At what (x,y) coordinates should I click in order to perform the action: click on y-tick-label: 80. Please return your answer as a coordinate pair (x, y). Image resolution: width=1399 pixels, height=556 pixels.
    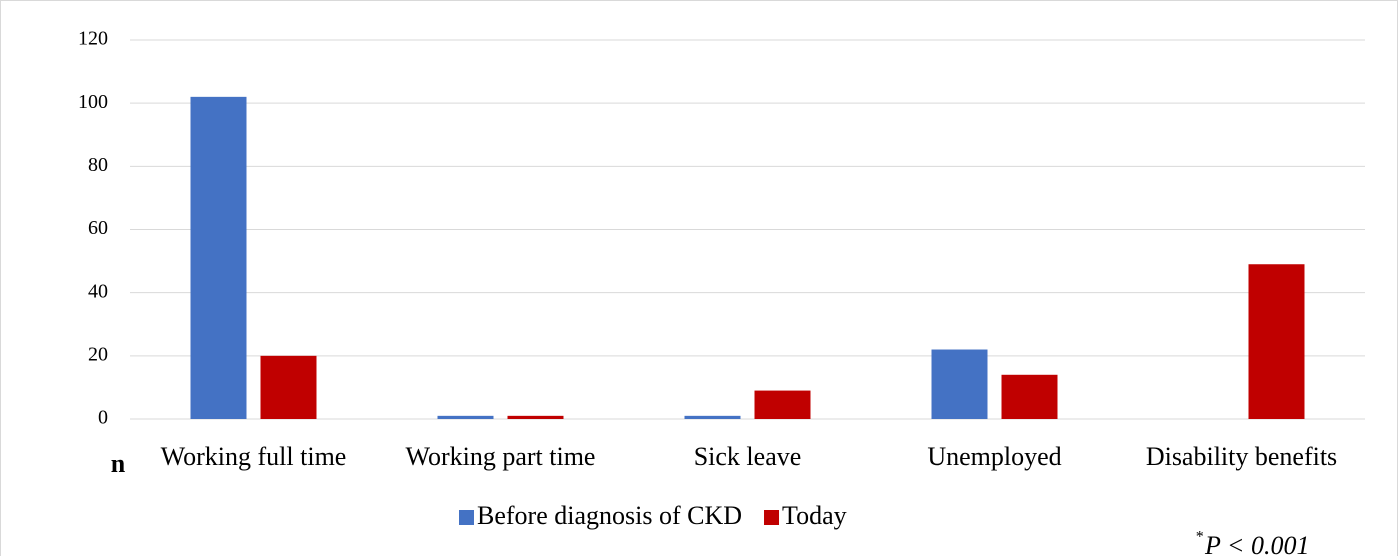
    Looking at the image, I should click on (98, 165).